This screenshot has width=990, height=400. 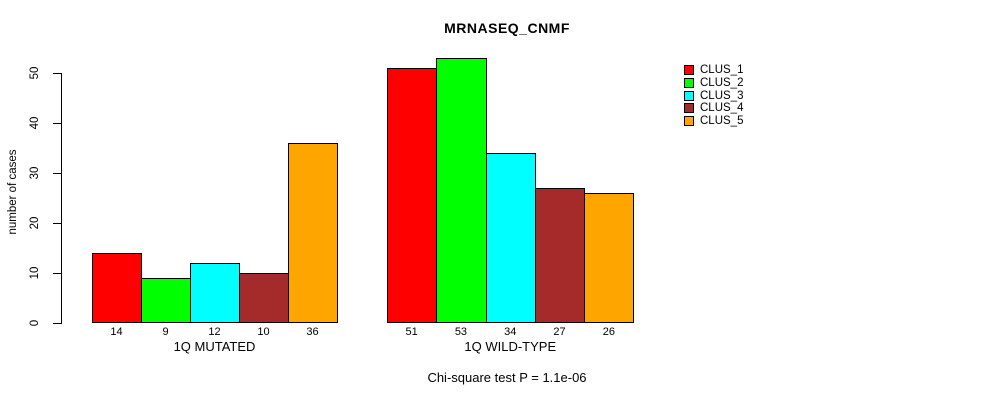 I want to click on legend-label: CLUS_5, so click(x=722, y=121).